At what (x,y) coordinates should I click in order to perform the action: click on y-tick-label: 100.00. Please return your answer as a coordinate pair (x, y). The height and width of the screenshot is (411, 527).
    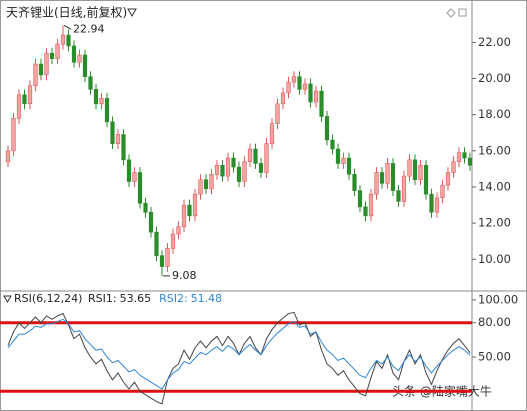
    Looking at the image, I should click on (498, 299).